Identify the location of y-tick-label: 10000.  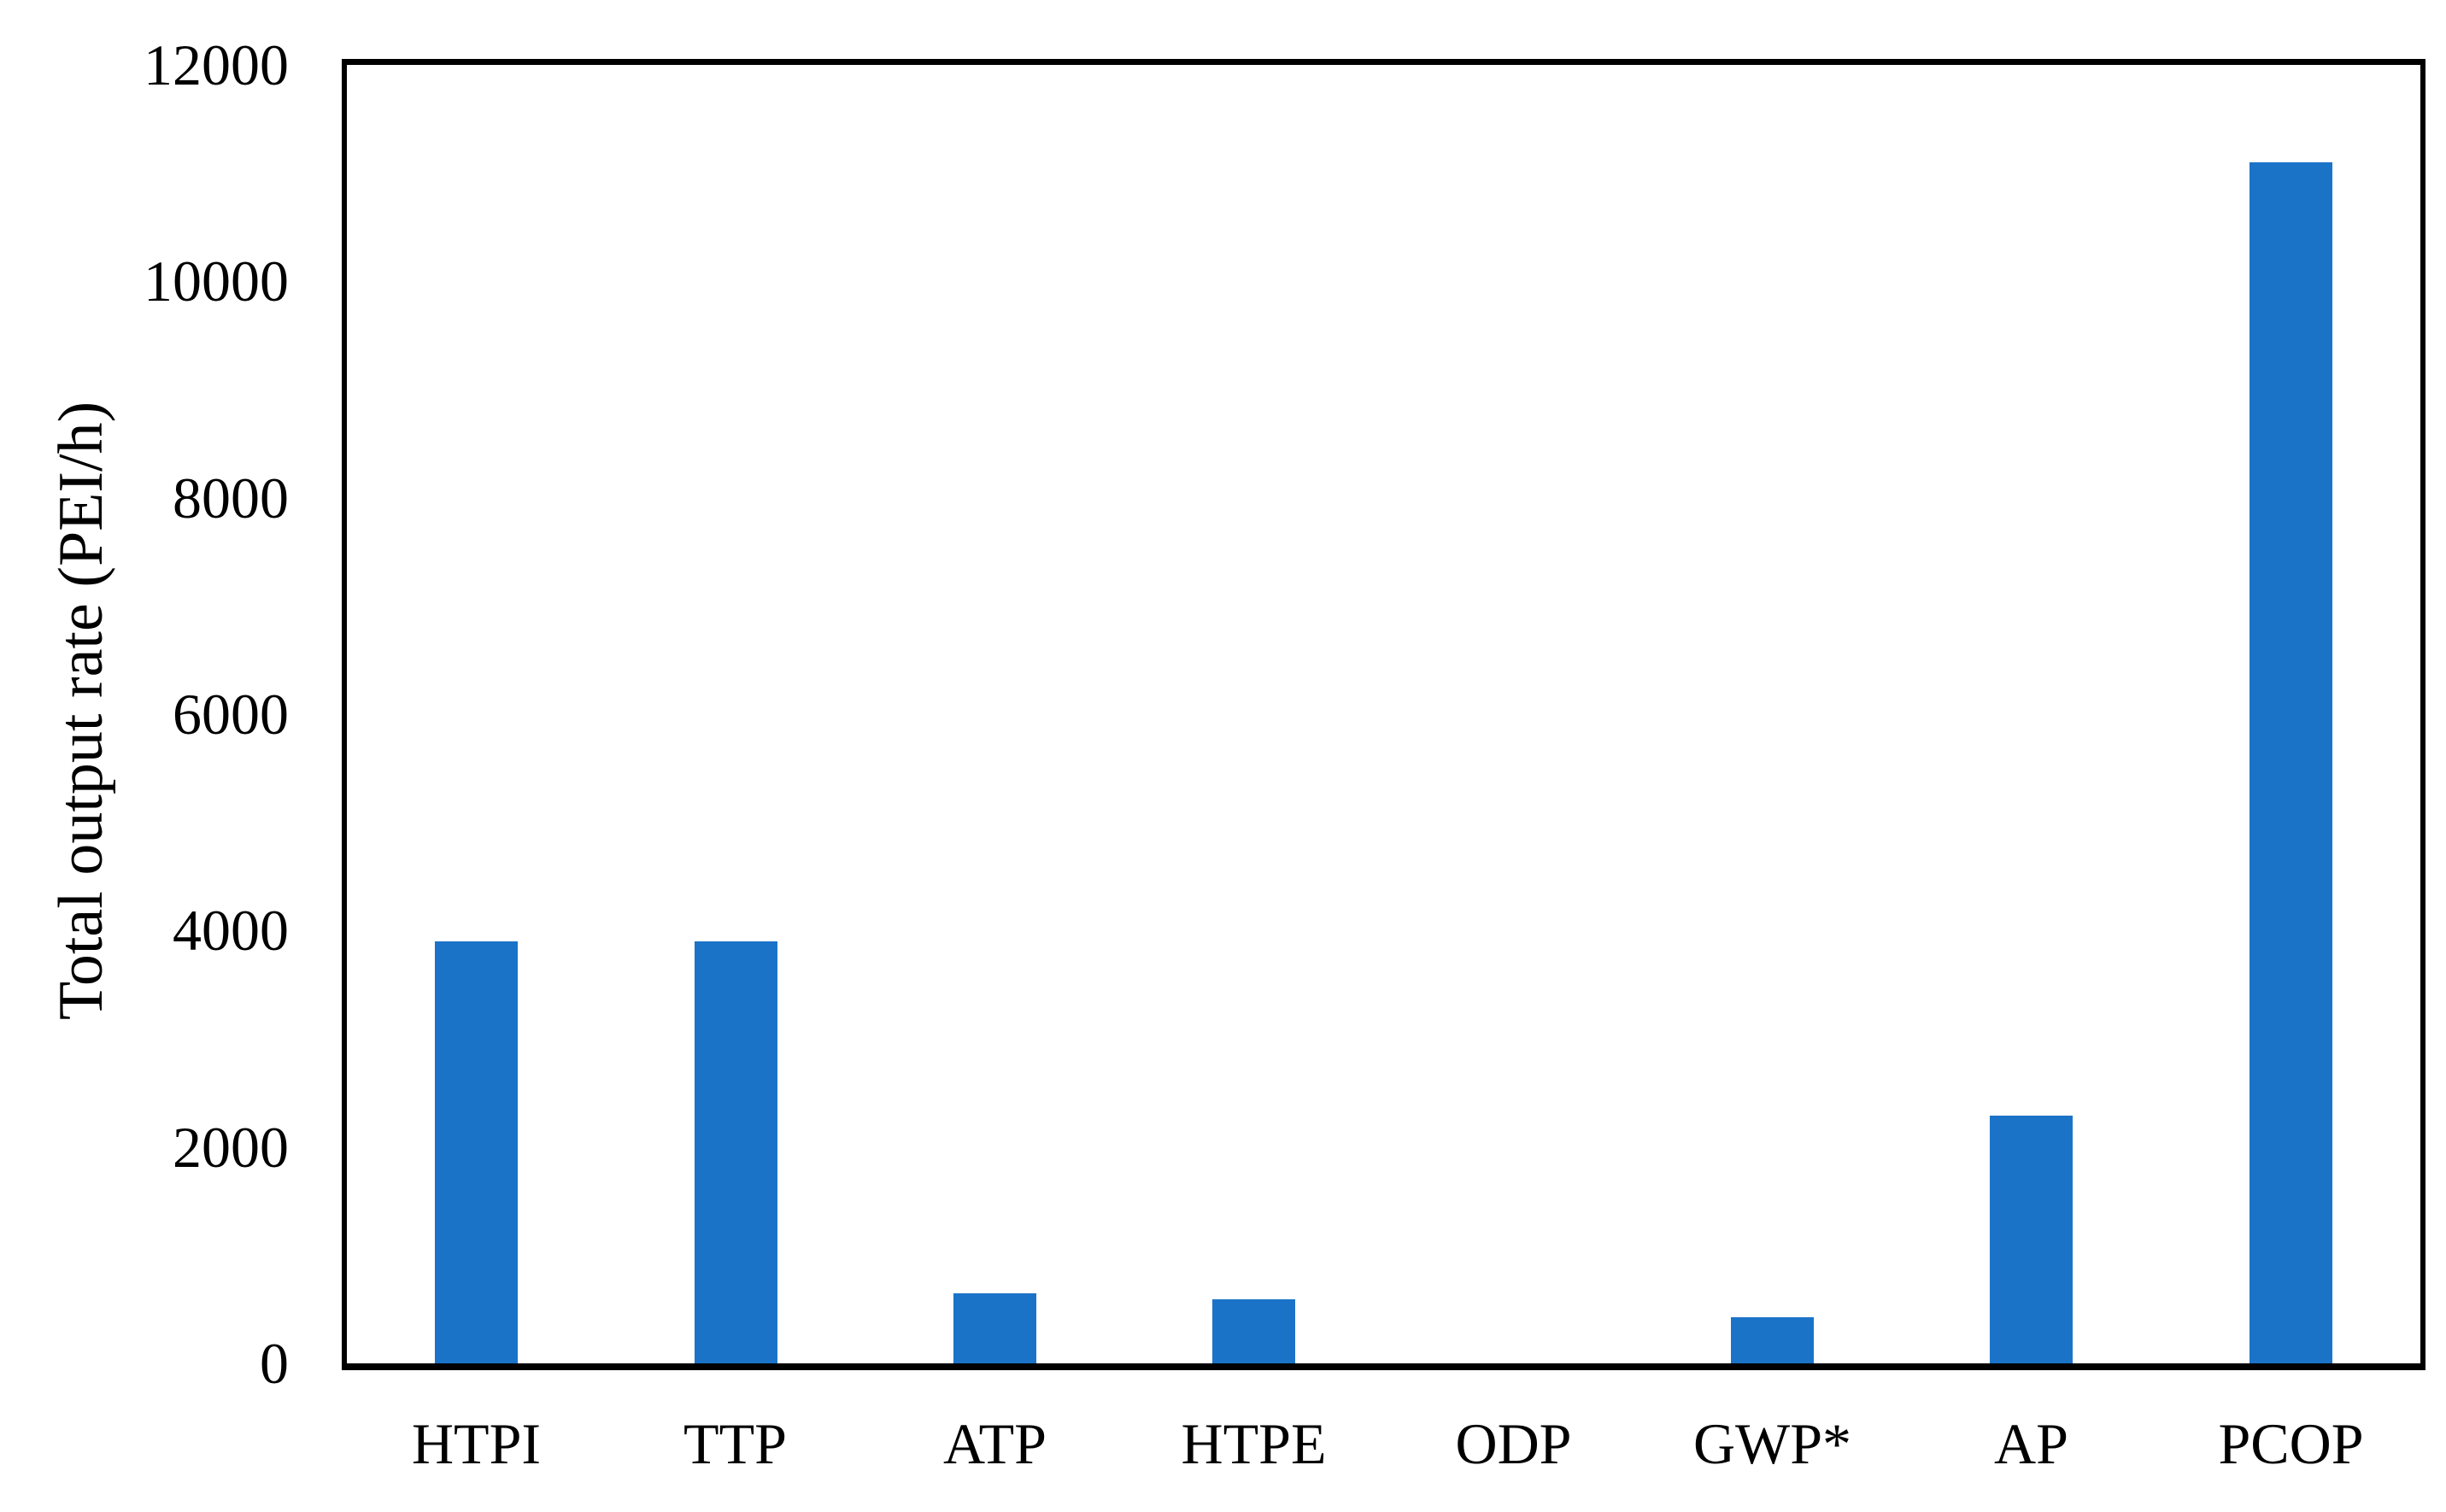
(217, 281).